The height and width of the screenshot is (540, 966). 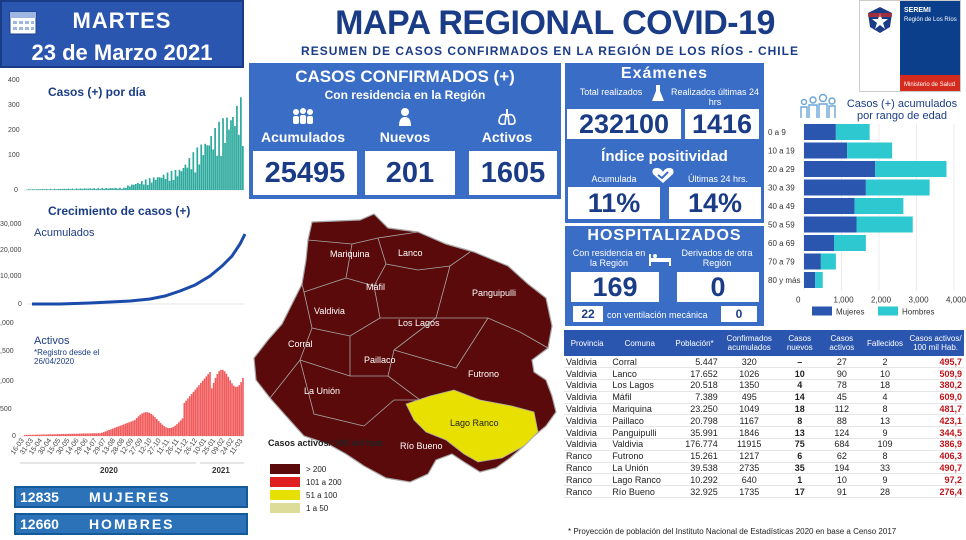 What do you see at coordinates (14, 436) in the screenshot?
I see `ytick-0c: 0` at bounding box center [14, 436].